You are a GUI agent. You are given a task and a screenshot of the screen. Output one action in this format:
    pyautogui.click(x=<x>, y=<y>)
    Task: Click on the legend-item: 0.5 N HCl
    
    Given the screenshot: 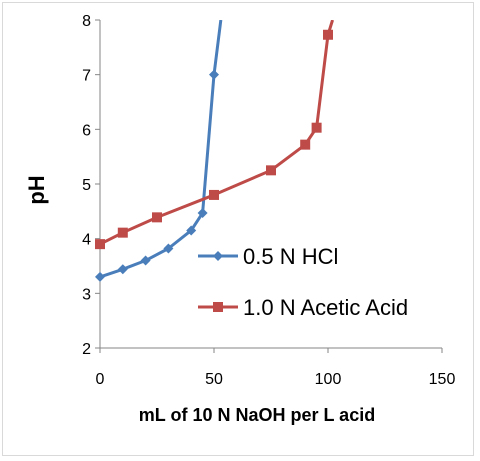 What is the action you would take?
    pyautogui.click(x=268, y=256)
    